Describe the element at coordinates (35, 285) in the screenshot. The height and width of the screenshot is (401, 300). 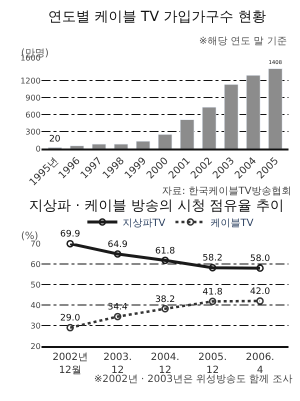
I see `y-tick-label: 50` at that location.